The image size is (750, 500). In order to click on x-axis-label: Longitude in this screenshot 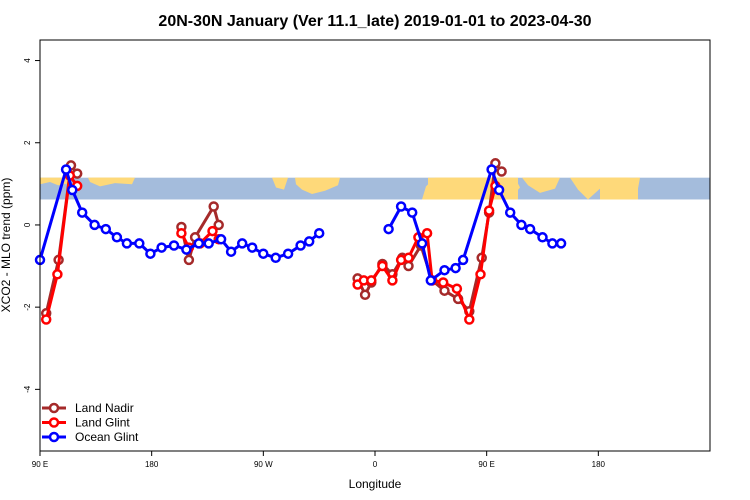, I will do `click(375, 484)`.